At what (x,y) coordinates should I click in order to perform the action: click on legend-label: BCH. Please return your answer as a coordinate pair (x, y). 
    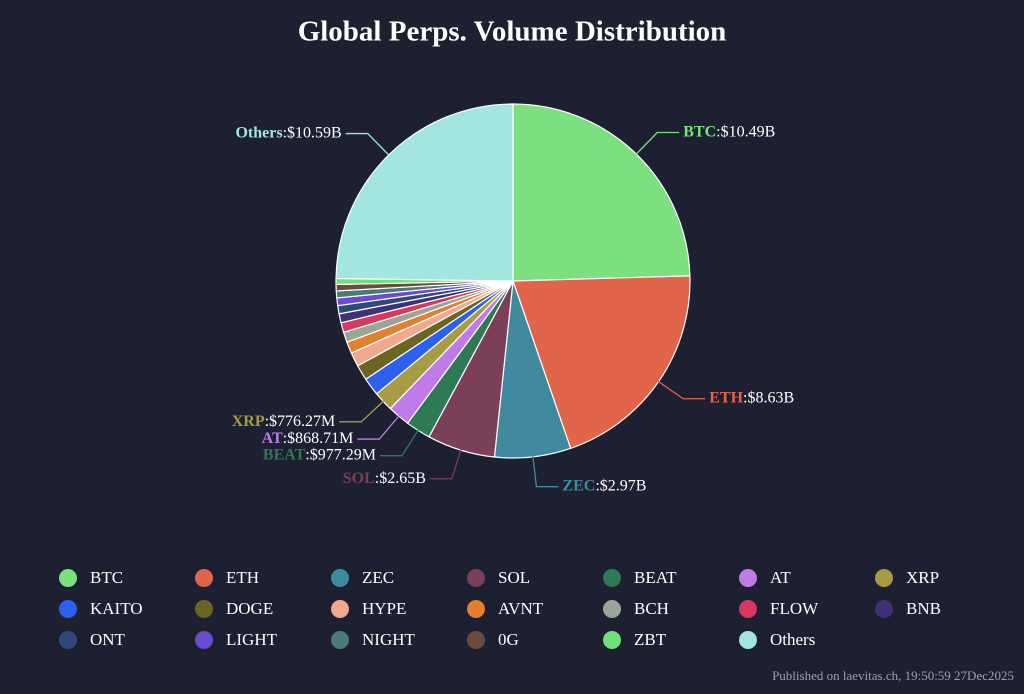
    Looking at the image, I should click on (651, 608).